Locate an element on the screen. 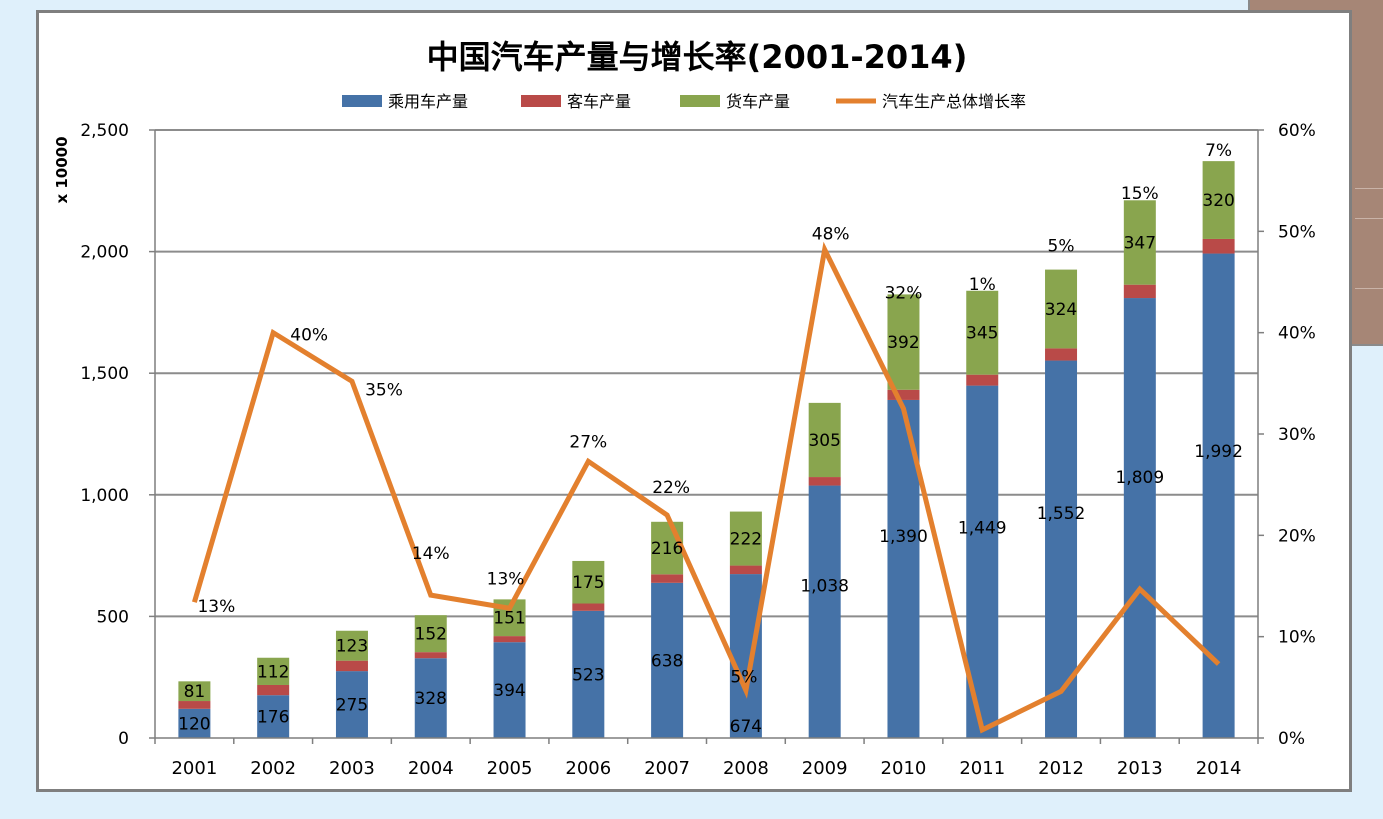 The image size is (1383, 819). bar-label: 347 is located at coordinates (1140, 243).